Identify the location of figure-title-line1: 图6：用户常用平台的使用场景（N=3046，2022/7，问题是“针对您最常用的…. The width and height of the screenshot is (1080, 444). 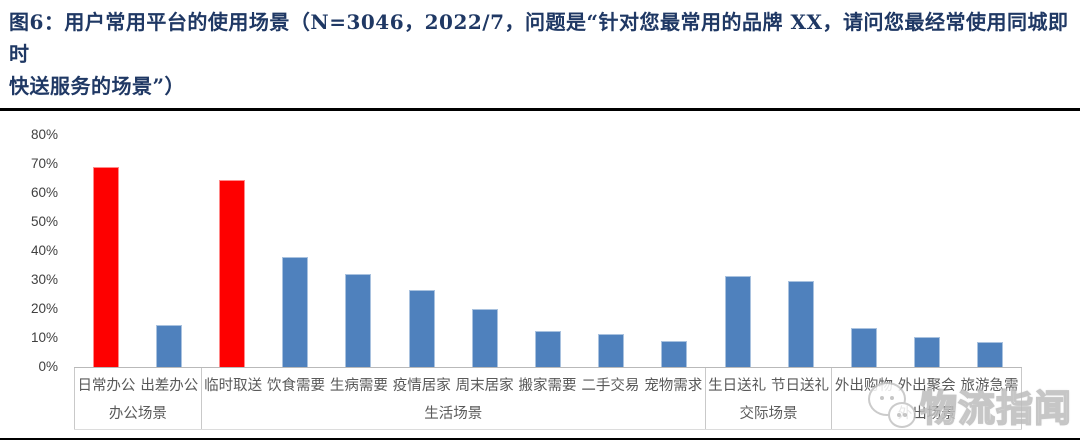
(539, 38).